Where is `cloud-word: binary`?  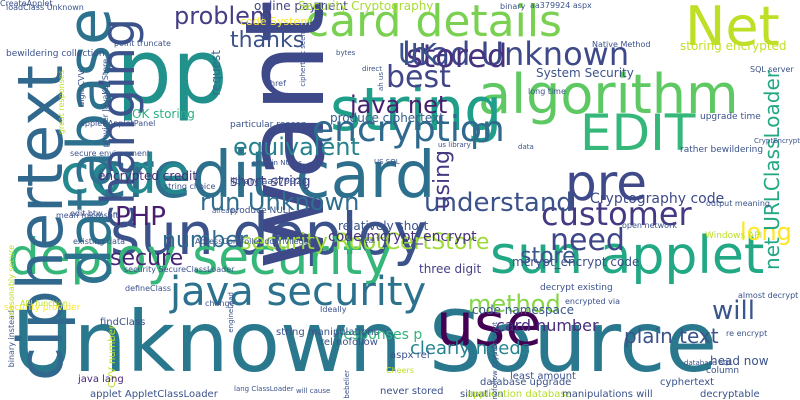
cloud-word: binary is located at coordinates (513, 6).